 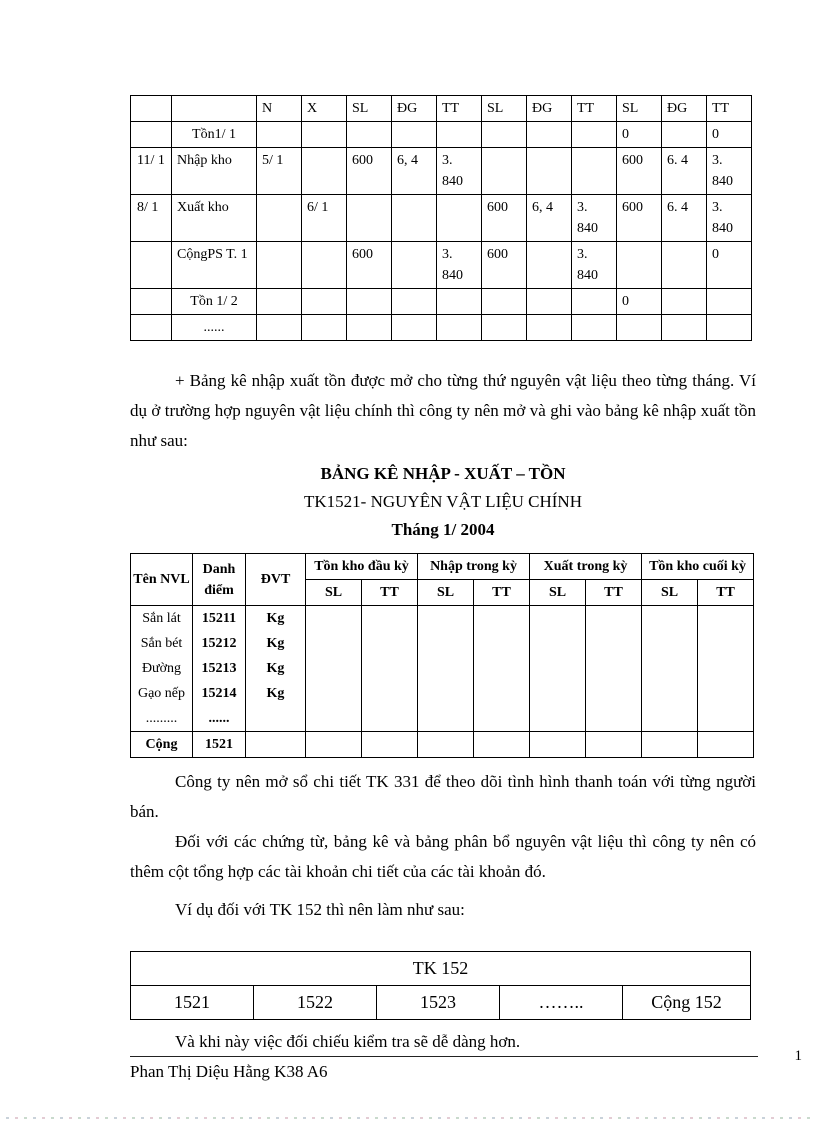 I want to click on col-tt: TT, so click(x=726, y=592).